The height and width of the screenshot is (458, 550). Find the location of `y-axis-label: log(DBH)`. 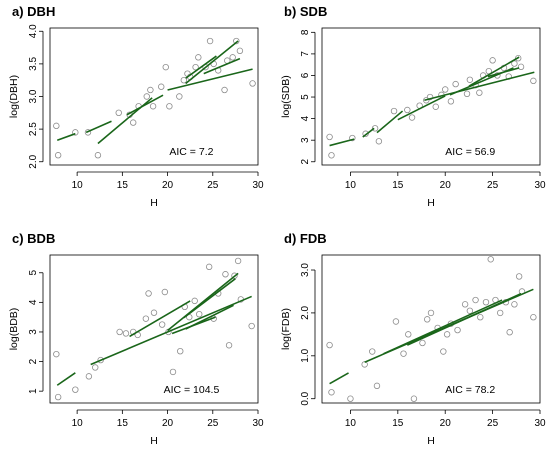

y-axis-label: log(DBH) is located at coordinates (14, 96).